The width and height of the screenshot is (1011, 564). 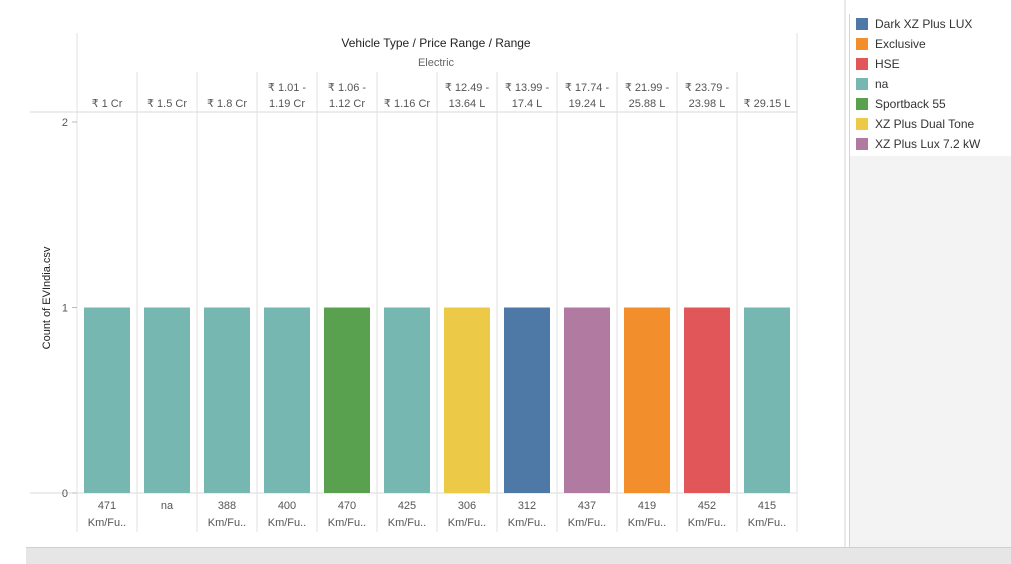 I want to click on legend-label: Dark XZ Plus LUX, so click(x=924, y=24).